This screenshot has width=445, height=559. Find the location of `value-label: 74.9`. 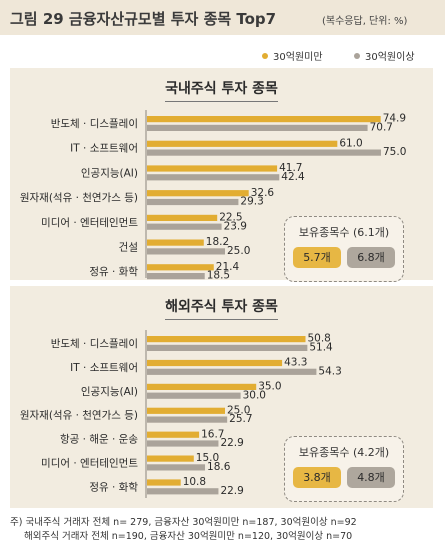

value-label: 74.9 is located at coordinates (394, 119).